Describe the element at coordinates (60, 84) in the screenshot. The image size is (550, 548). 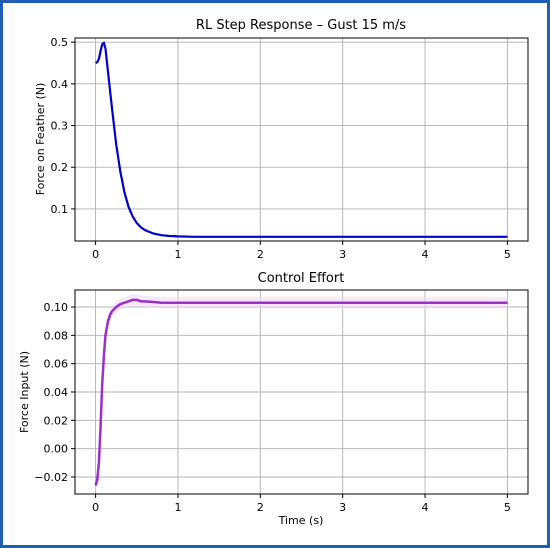
I see `y-tick-label: 0.4` at that location.